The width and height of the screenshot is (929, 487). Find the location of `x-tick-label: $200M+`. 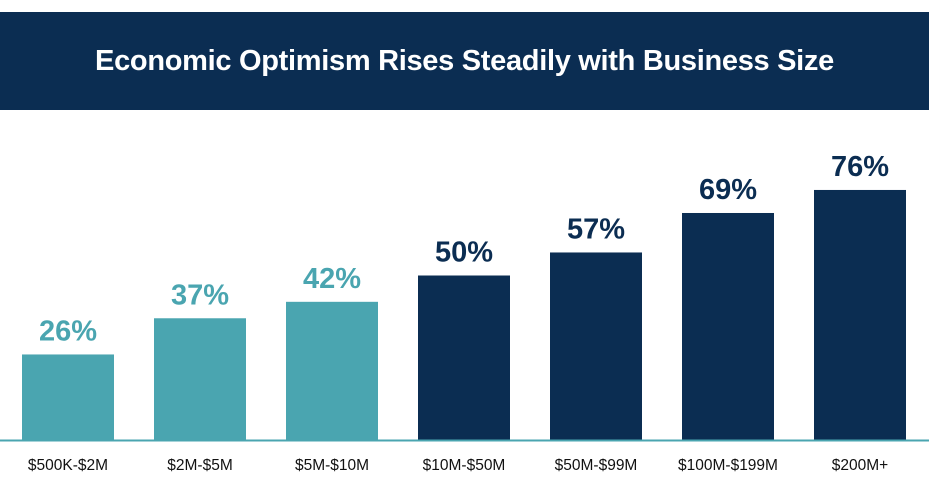

x-tick-label: $200M+ is located at coordinates (860, 465).